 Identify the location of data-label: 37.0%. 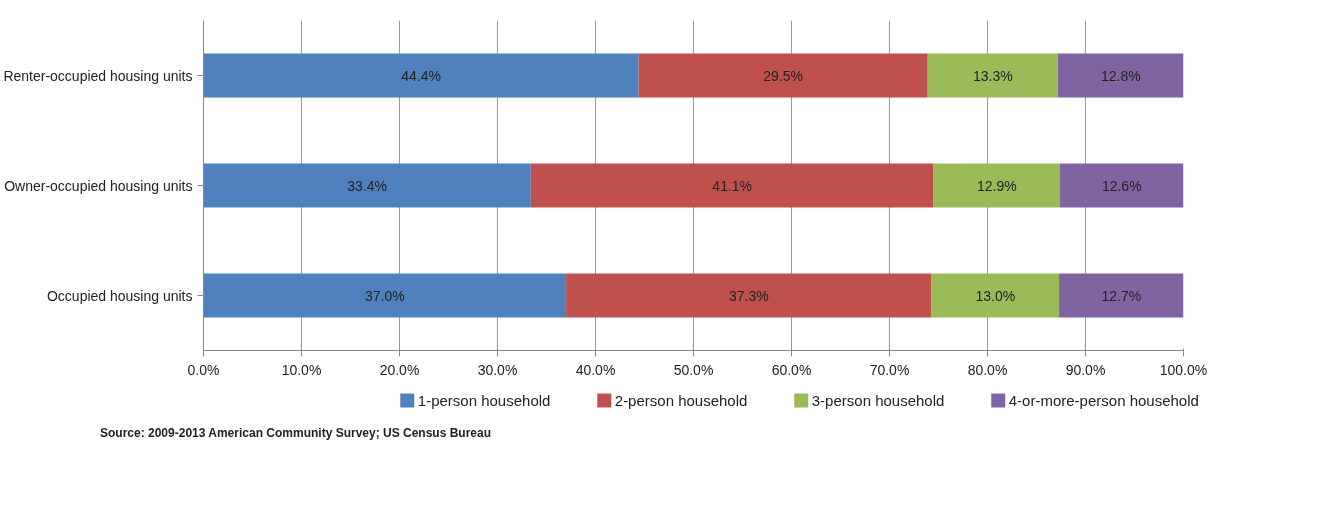
(384, 295).